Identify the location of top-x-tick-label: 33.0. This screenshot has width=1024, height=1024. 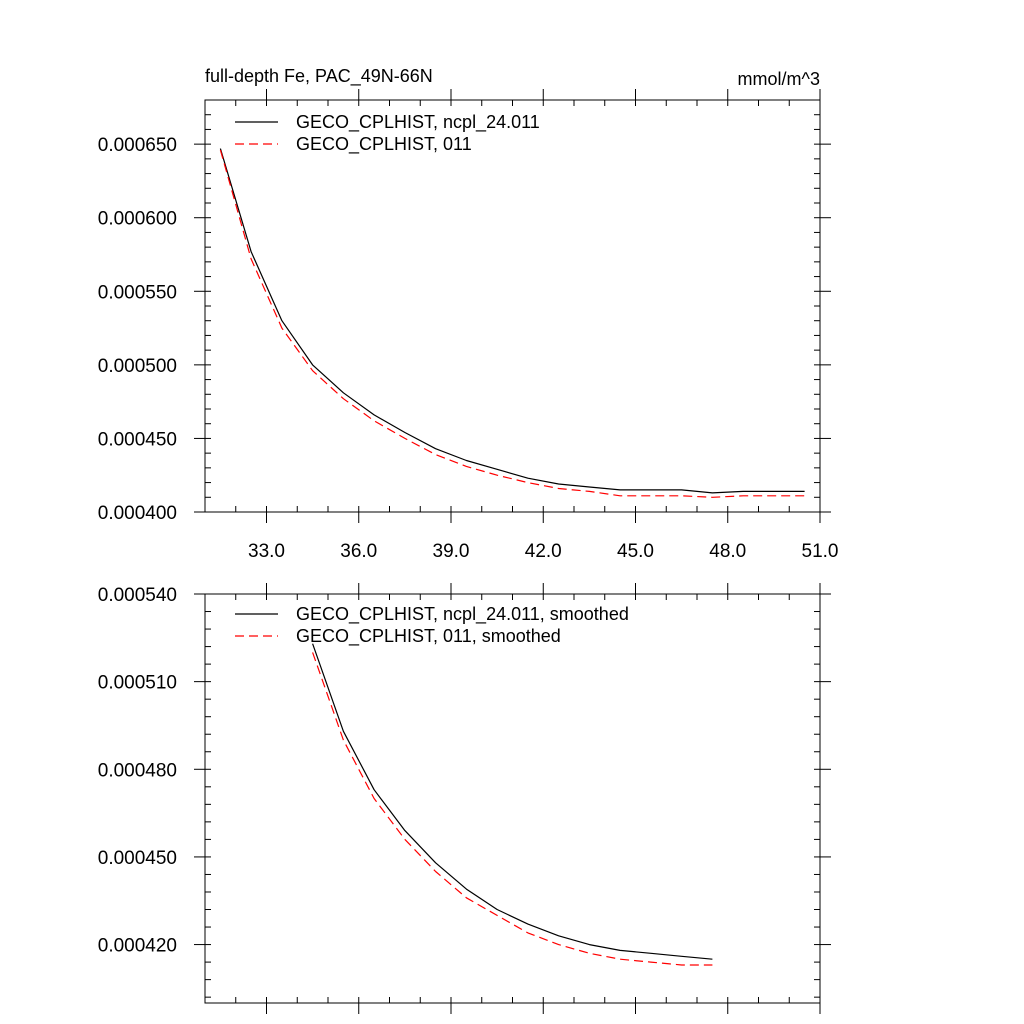
(266, 551).